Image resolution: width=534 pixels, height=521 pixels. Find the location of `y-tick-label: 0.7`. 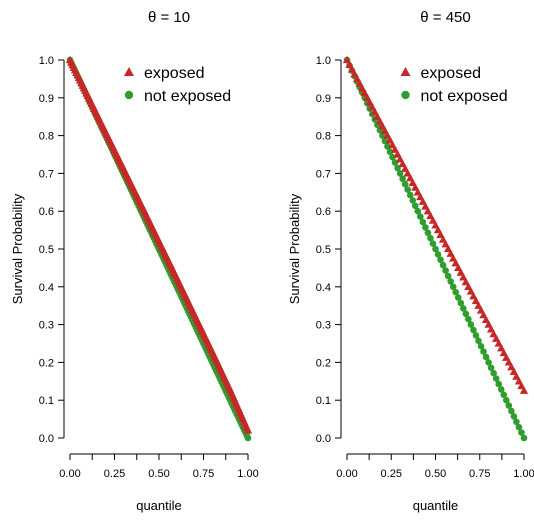

y-tick-label: 0.7 is located at coordinates (323, 174).